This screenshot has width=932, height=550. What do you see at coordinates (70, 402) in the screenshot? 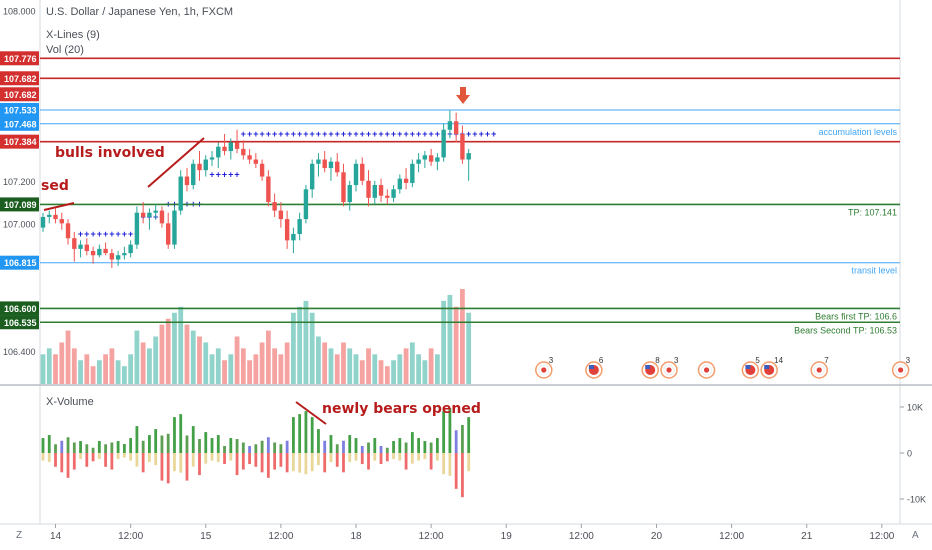
I see `lower-pane-title: X-Volume` at bounding box center [70, 402].